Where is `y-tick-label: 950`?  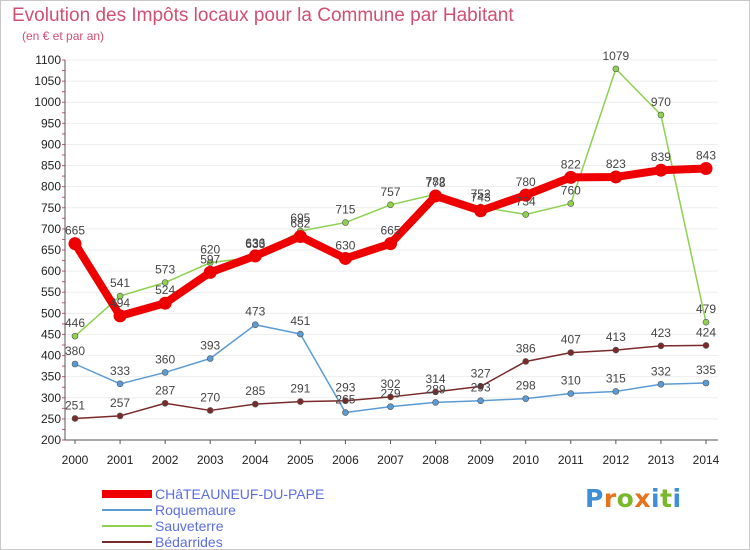
y-tick-label: 950 is located at coordinates (51, 123).